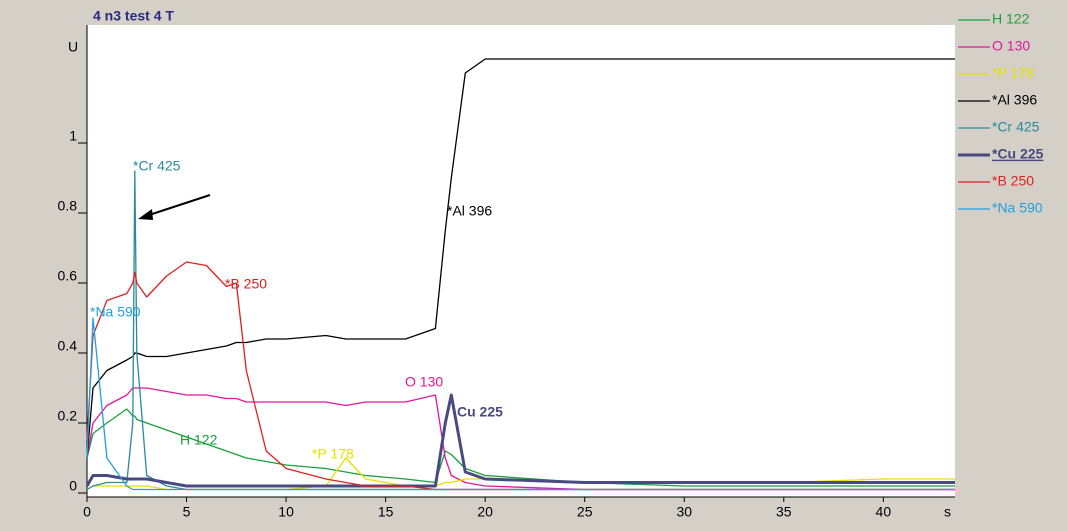 The width and height of the screenshot is (1067, 531). What do you see at coordinates (784, 512) in the screenshot?
I see `x-tick-label: 35` at bounding box center [784, 512].